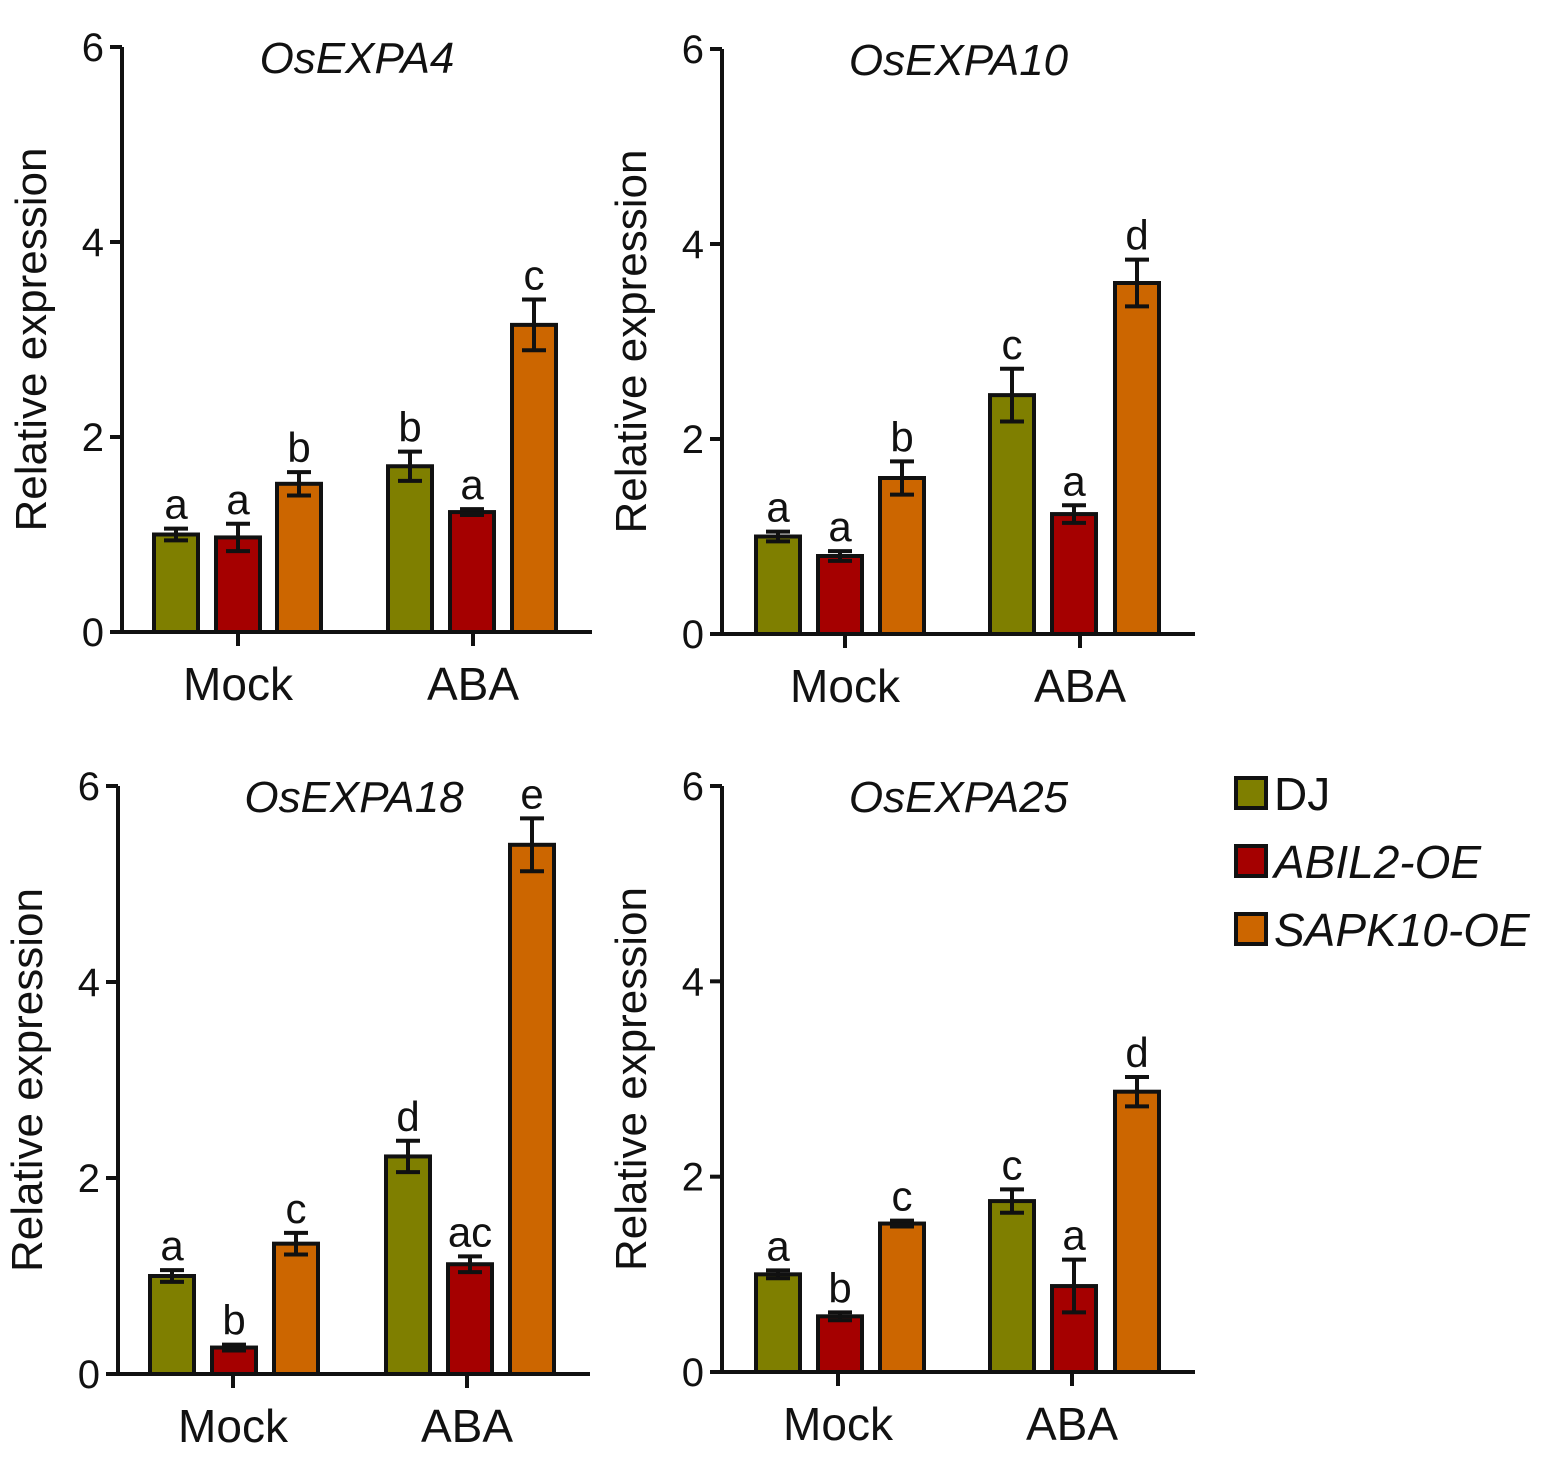 This screenshot has height=1472, width=1568. Describe the element at coordinates (357, 58) in the screenshot. I see `chart-title: OsEXPA4` at that location.